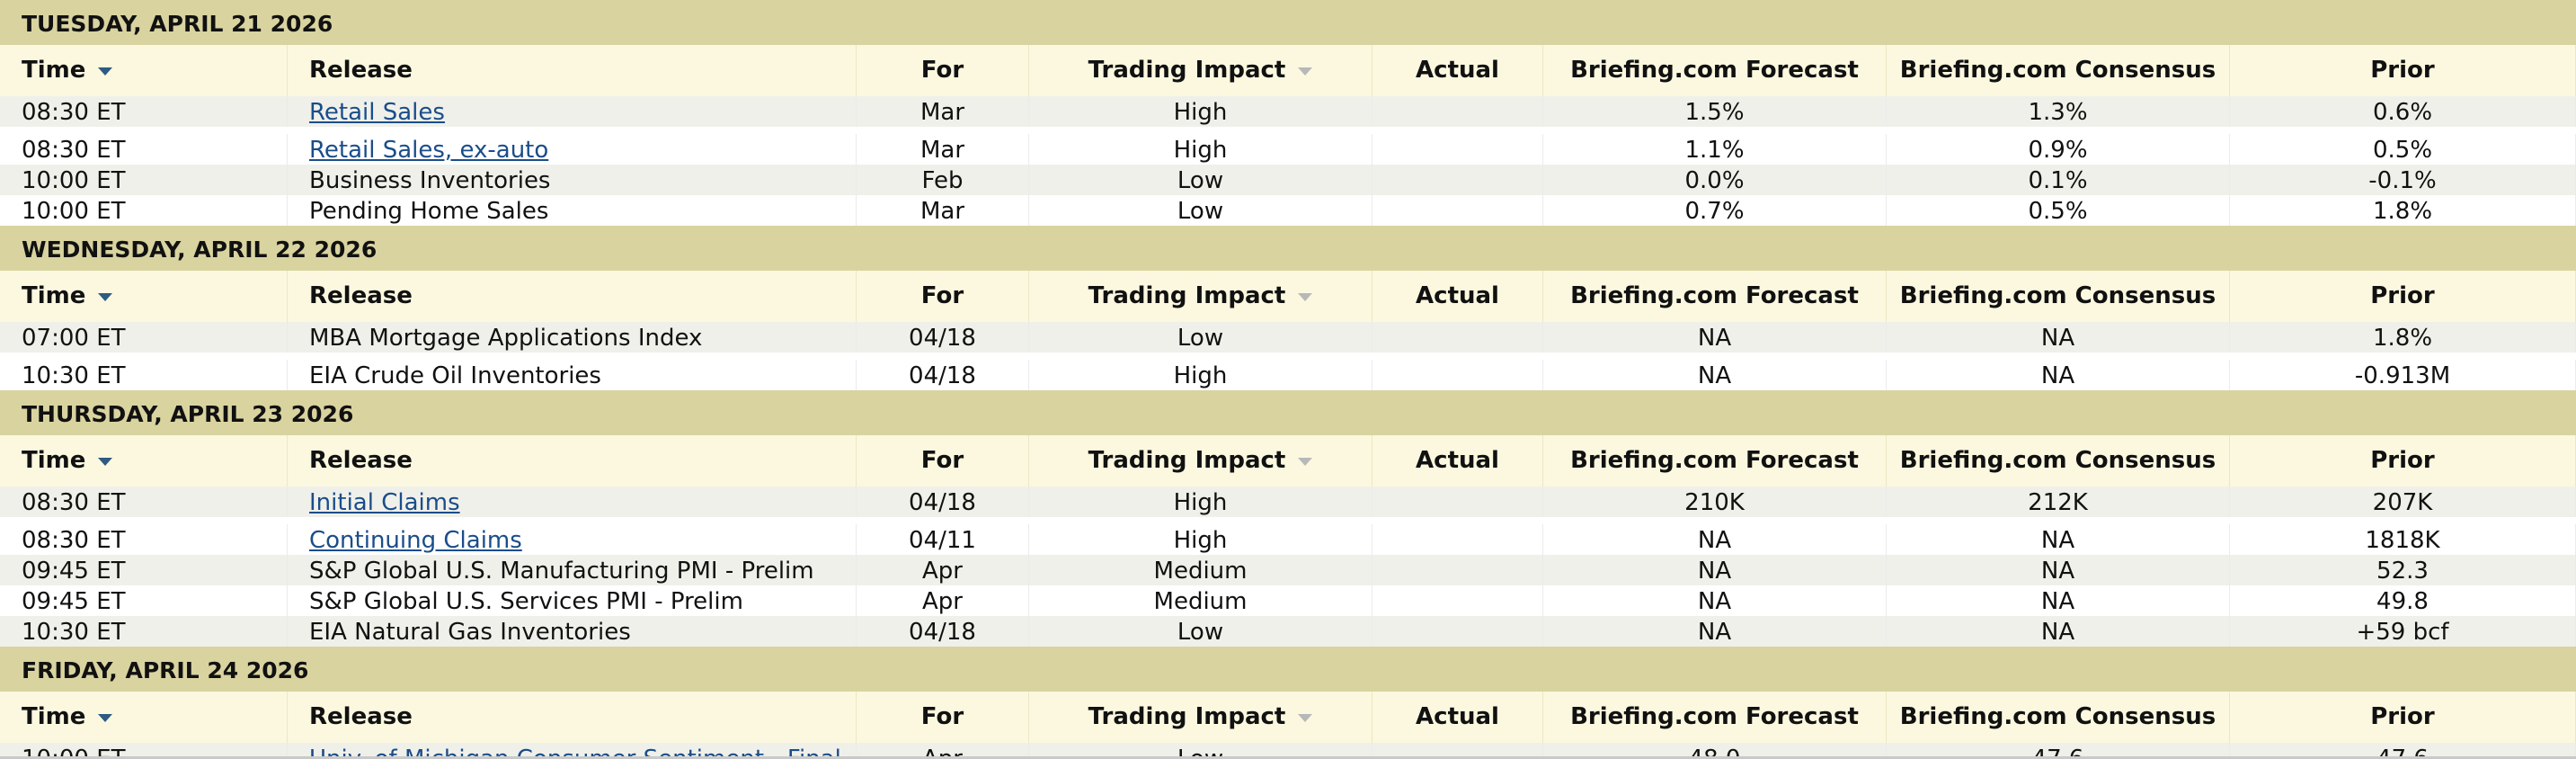 The height and width of the screenshot is (759, 2576). Describe the element at coordinates (2403, 570) in the screenshot. I see `cell-prior: 52.3` at that location.